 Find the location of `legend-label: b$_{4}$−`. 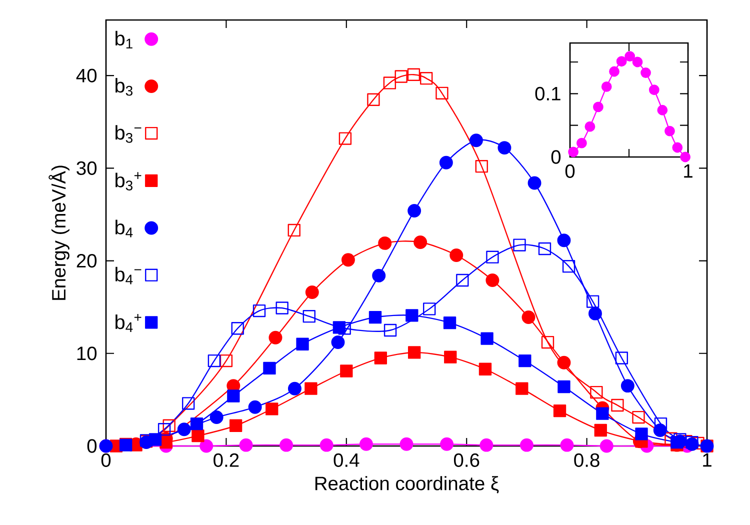

legend-label: b$_{4}$− is located at coordinates (129, 275).